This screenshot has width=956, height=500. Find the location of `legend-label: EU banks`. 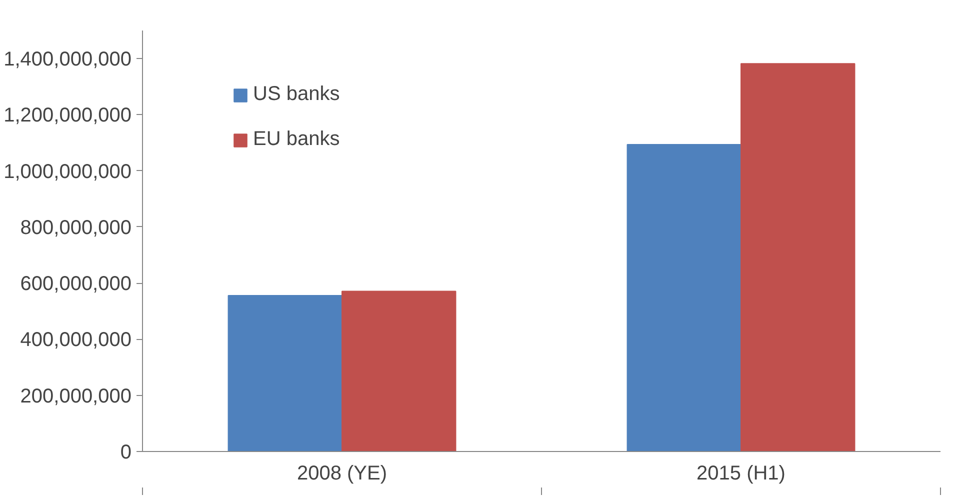

legend-label: EU banks is located at coordinates (296, 139).